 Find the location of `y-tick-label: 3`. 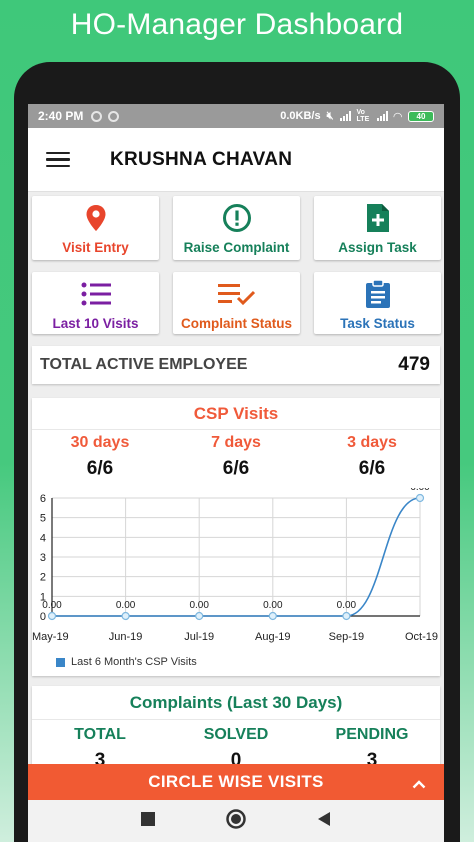

y-tick-label: 3 is located at coordinates (43, 558).